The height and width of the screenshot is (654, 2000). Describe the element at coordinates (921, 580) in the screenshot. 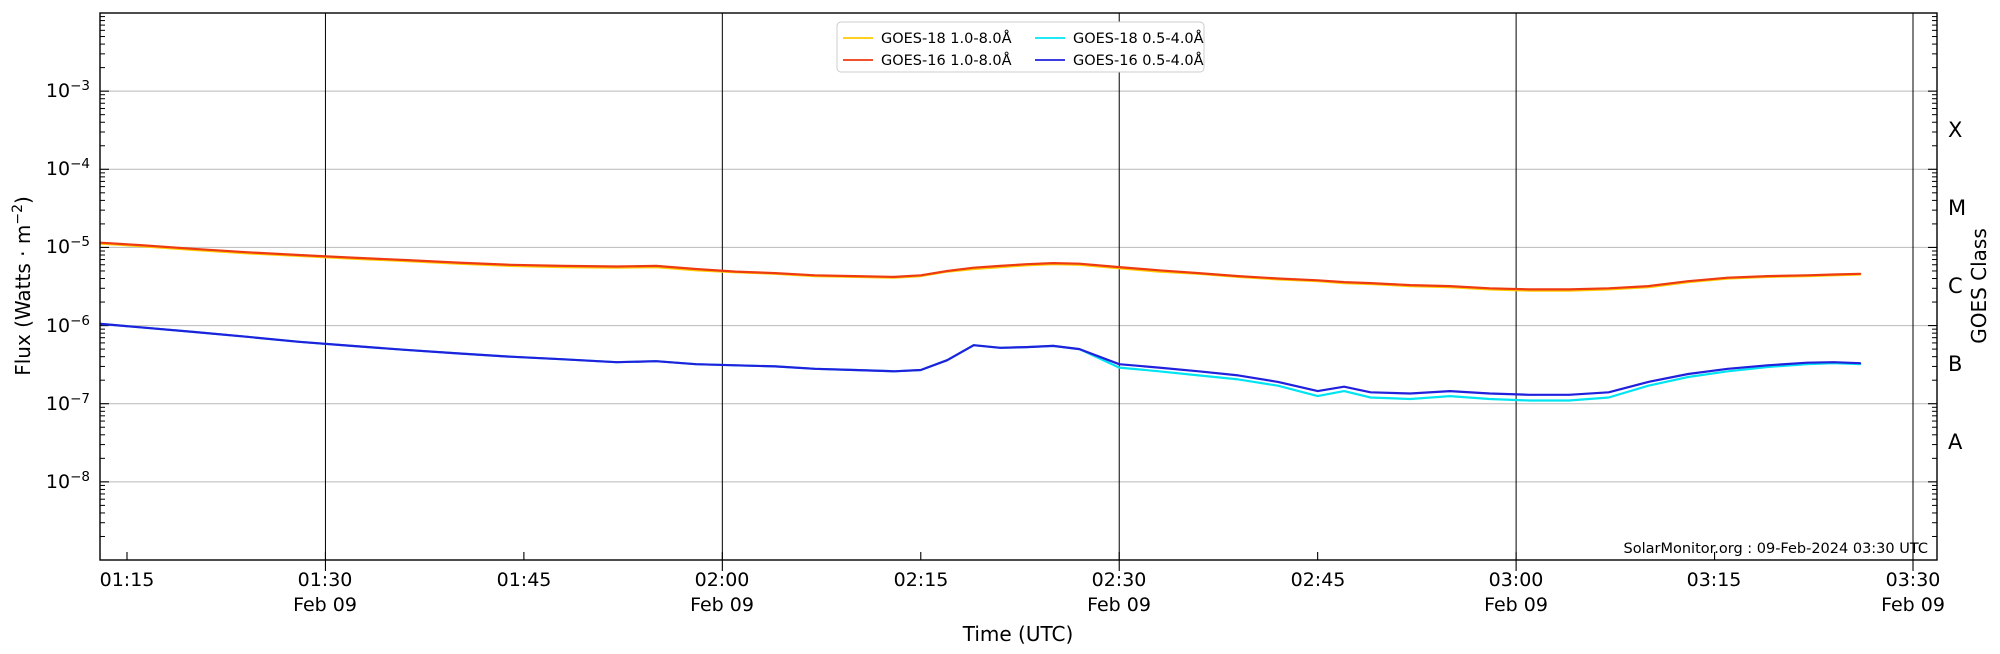

I see `x-tick-0215: 02:15` at that location.